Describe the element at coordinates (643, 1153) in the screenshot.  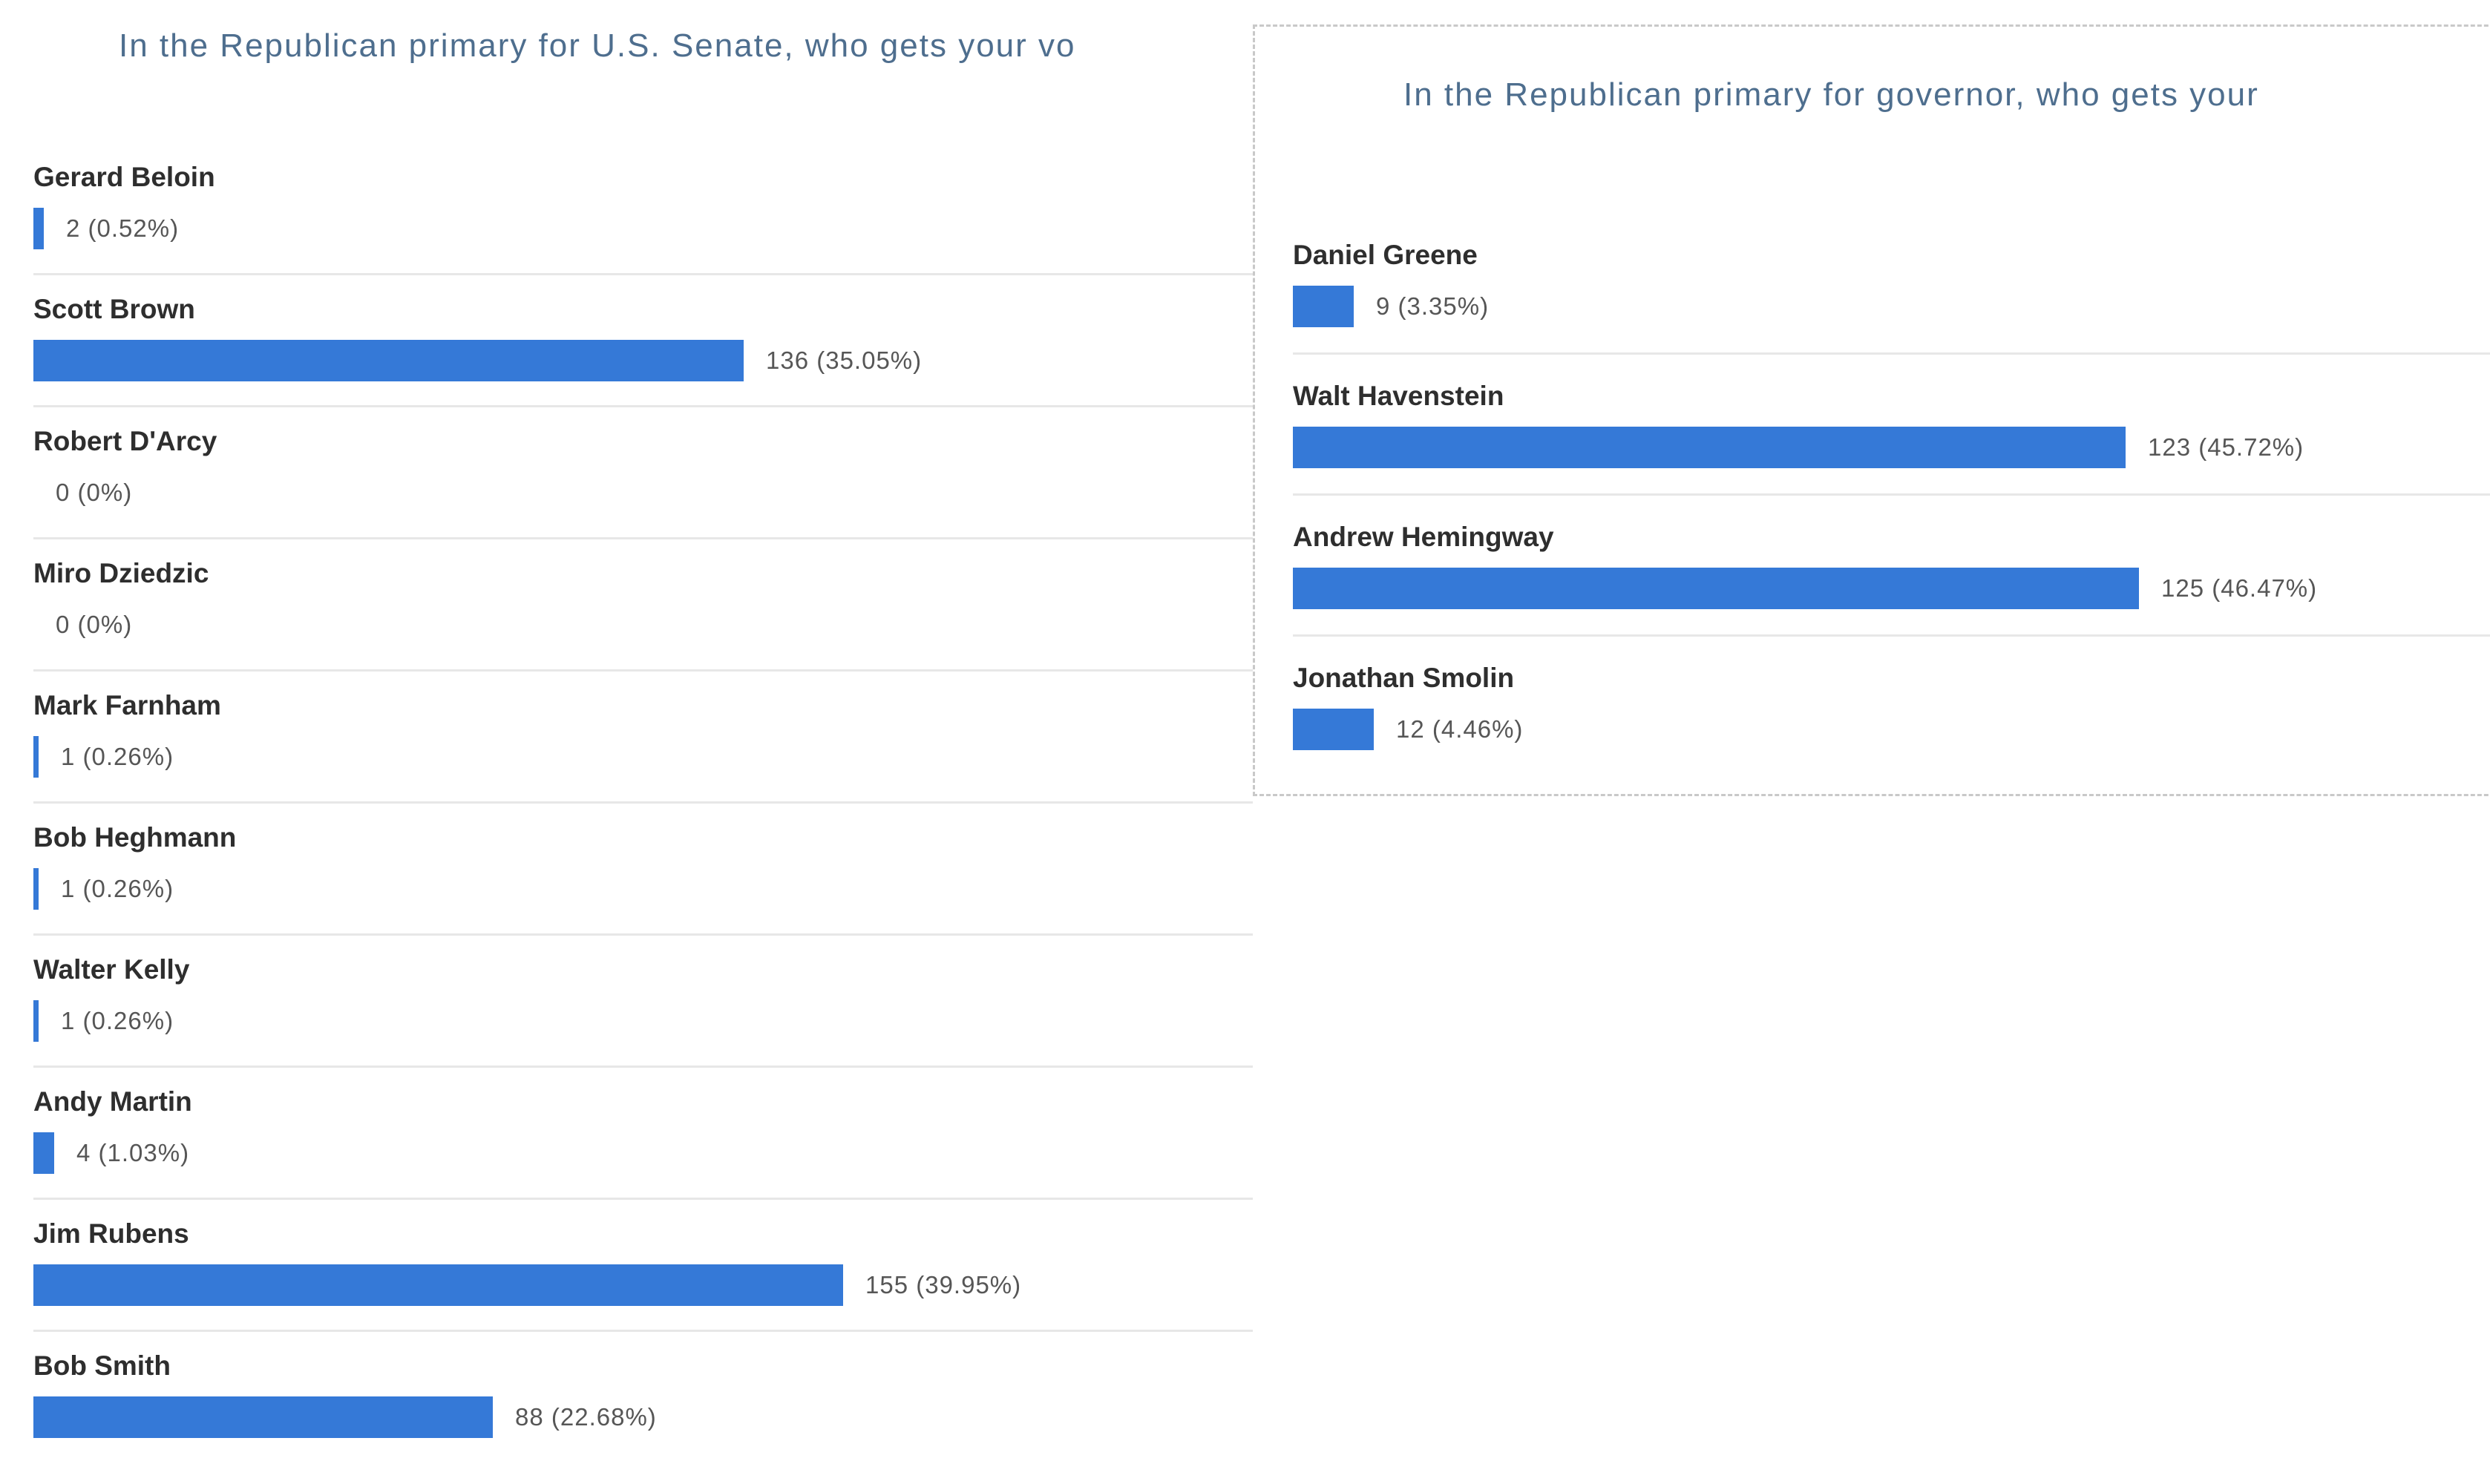
I see `bar-line: 4 (1.03%)` at that location.